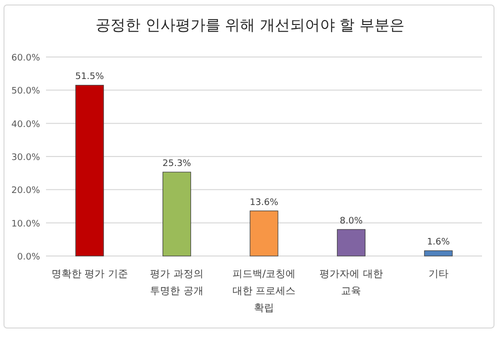 This screenshot has width=500, height=338. Describe the element at coordinates (250, 25) in the screenshot. I see `chart-title: 공정한 인사평가를 위해 개선되어야 할 부분은` at that location.